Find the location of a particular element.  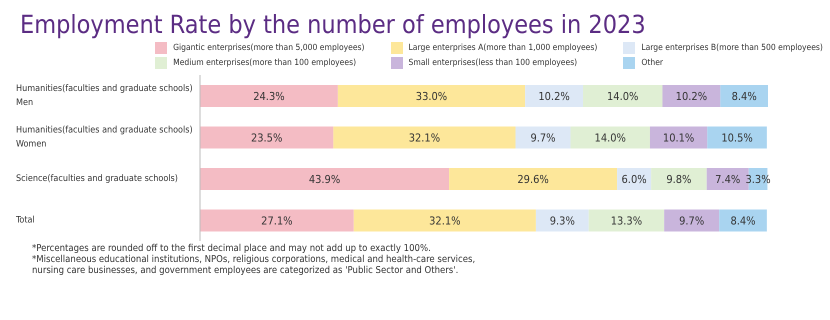

data-label: 9.3% is located at coordinates (562, 221).